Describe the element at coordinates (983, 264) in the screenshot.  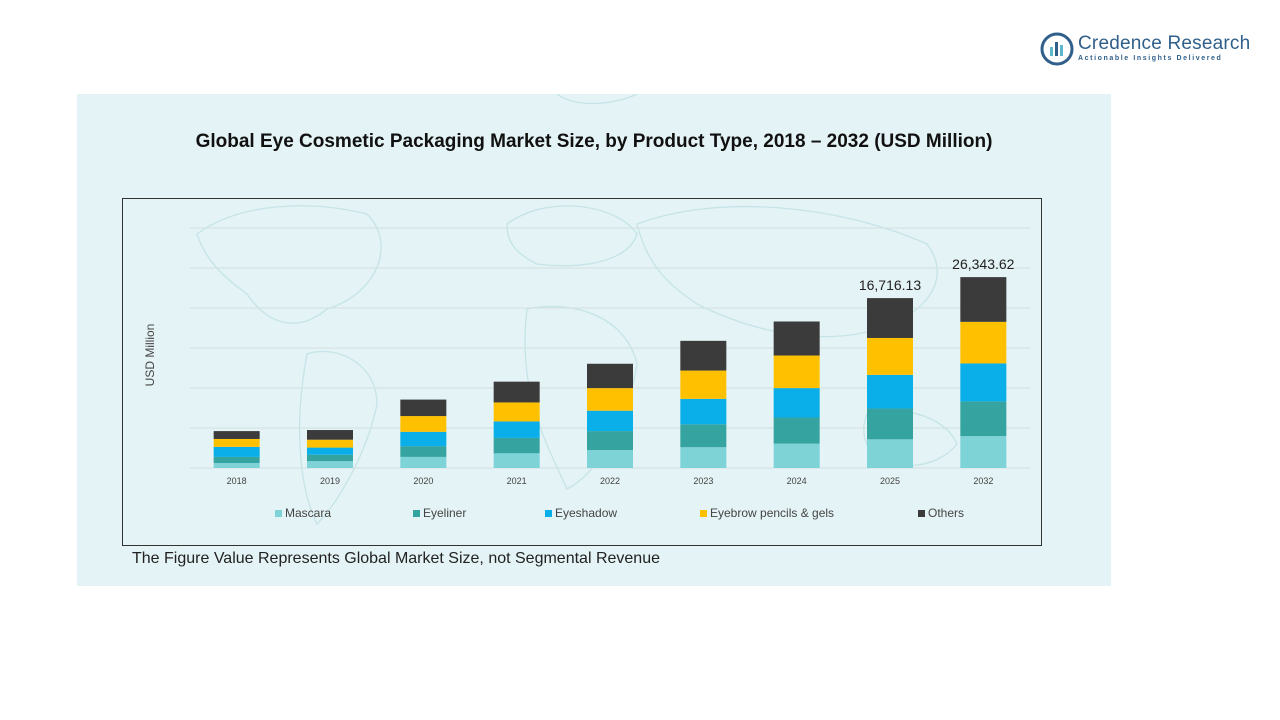
I see `data-label: 26,343.62` at that location.